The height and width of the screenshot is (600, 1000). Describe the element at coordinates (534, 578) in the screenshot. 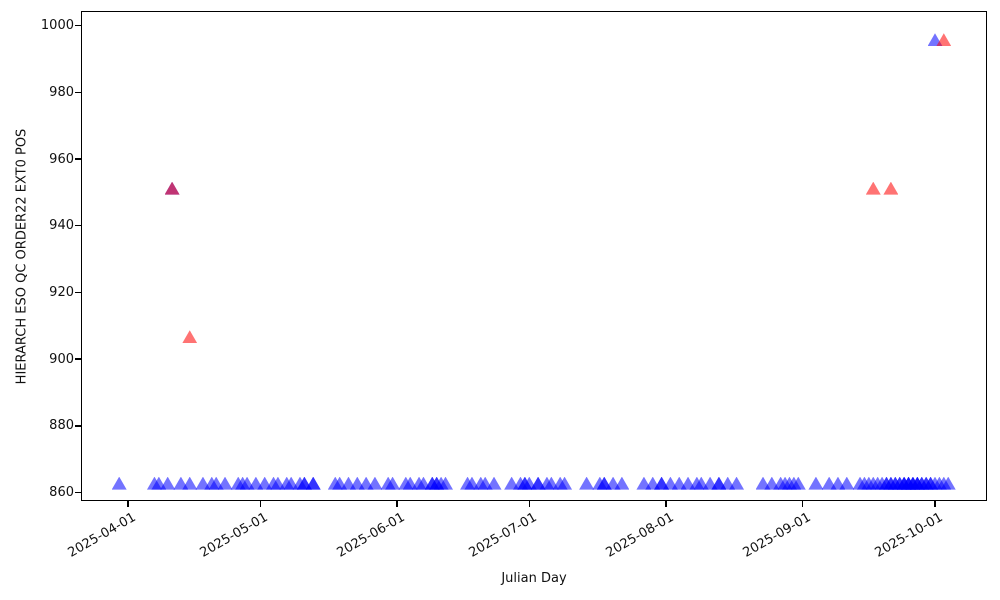

I see `x-axis-label: Julian Day` at that location.